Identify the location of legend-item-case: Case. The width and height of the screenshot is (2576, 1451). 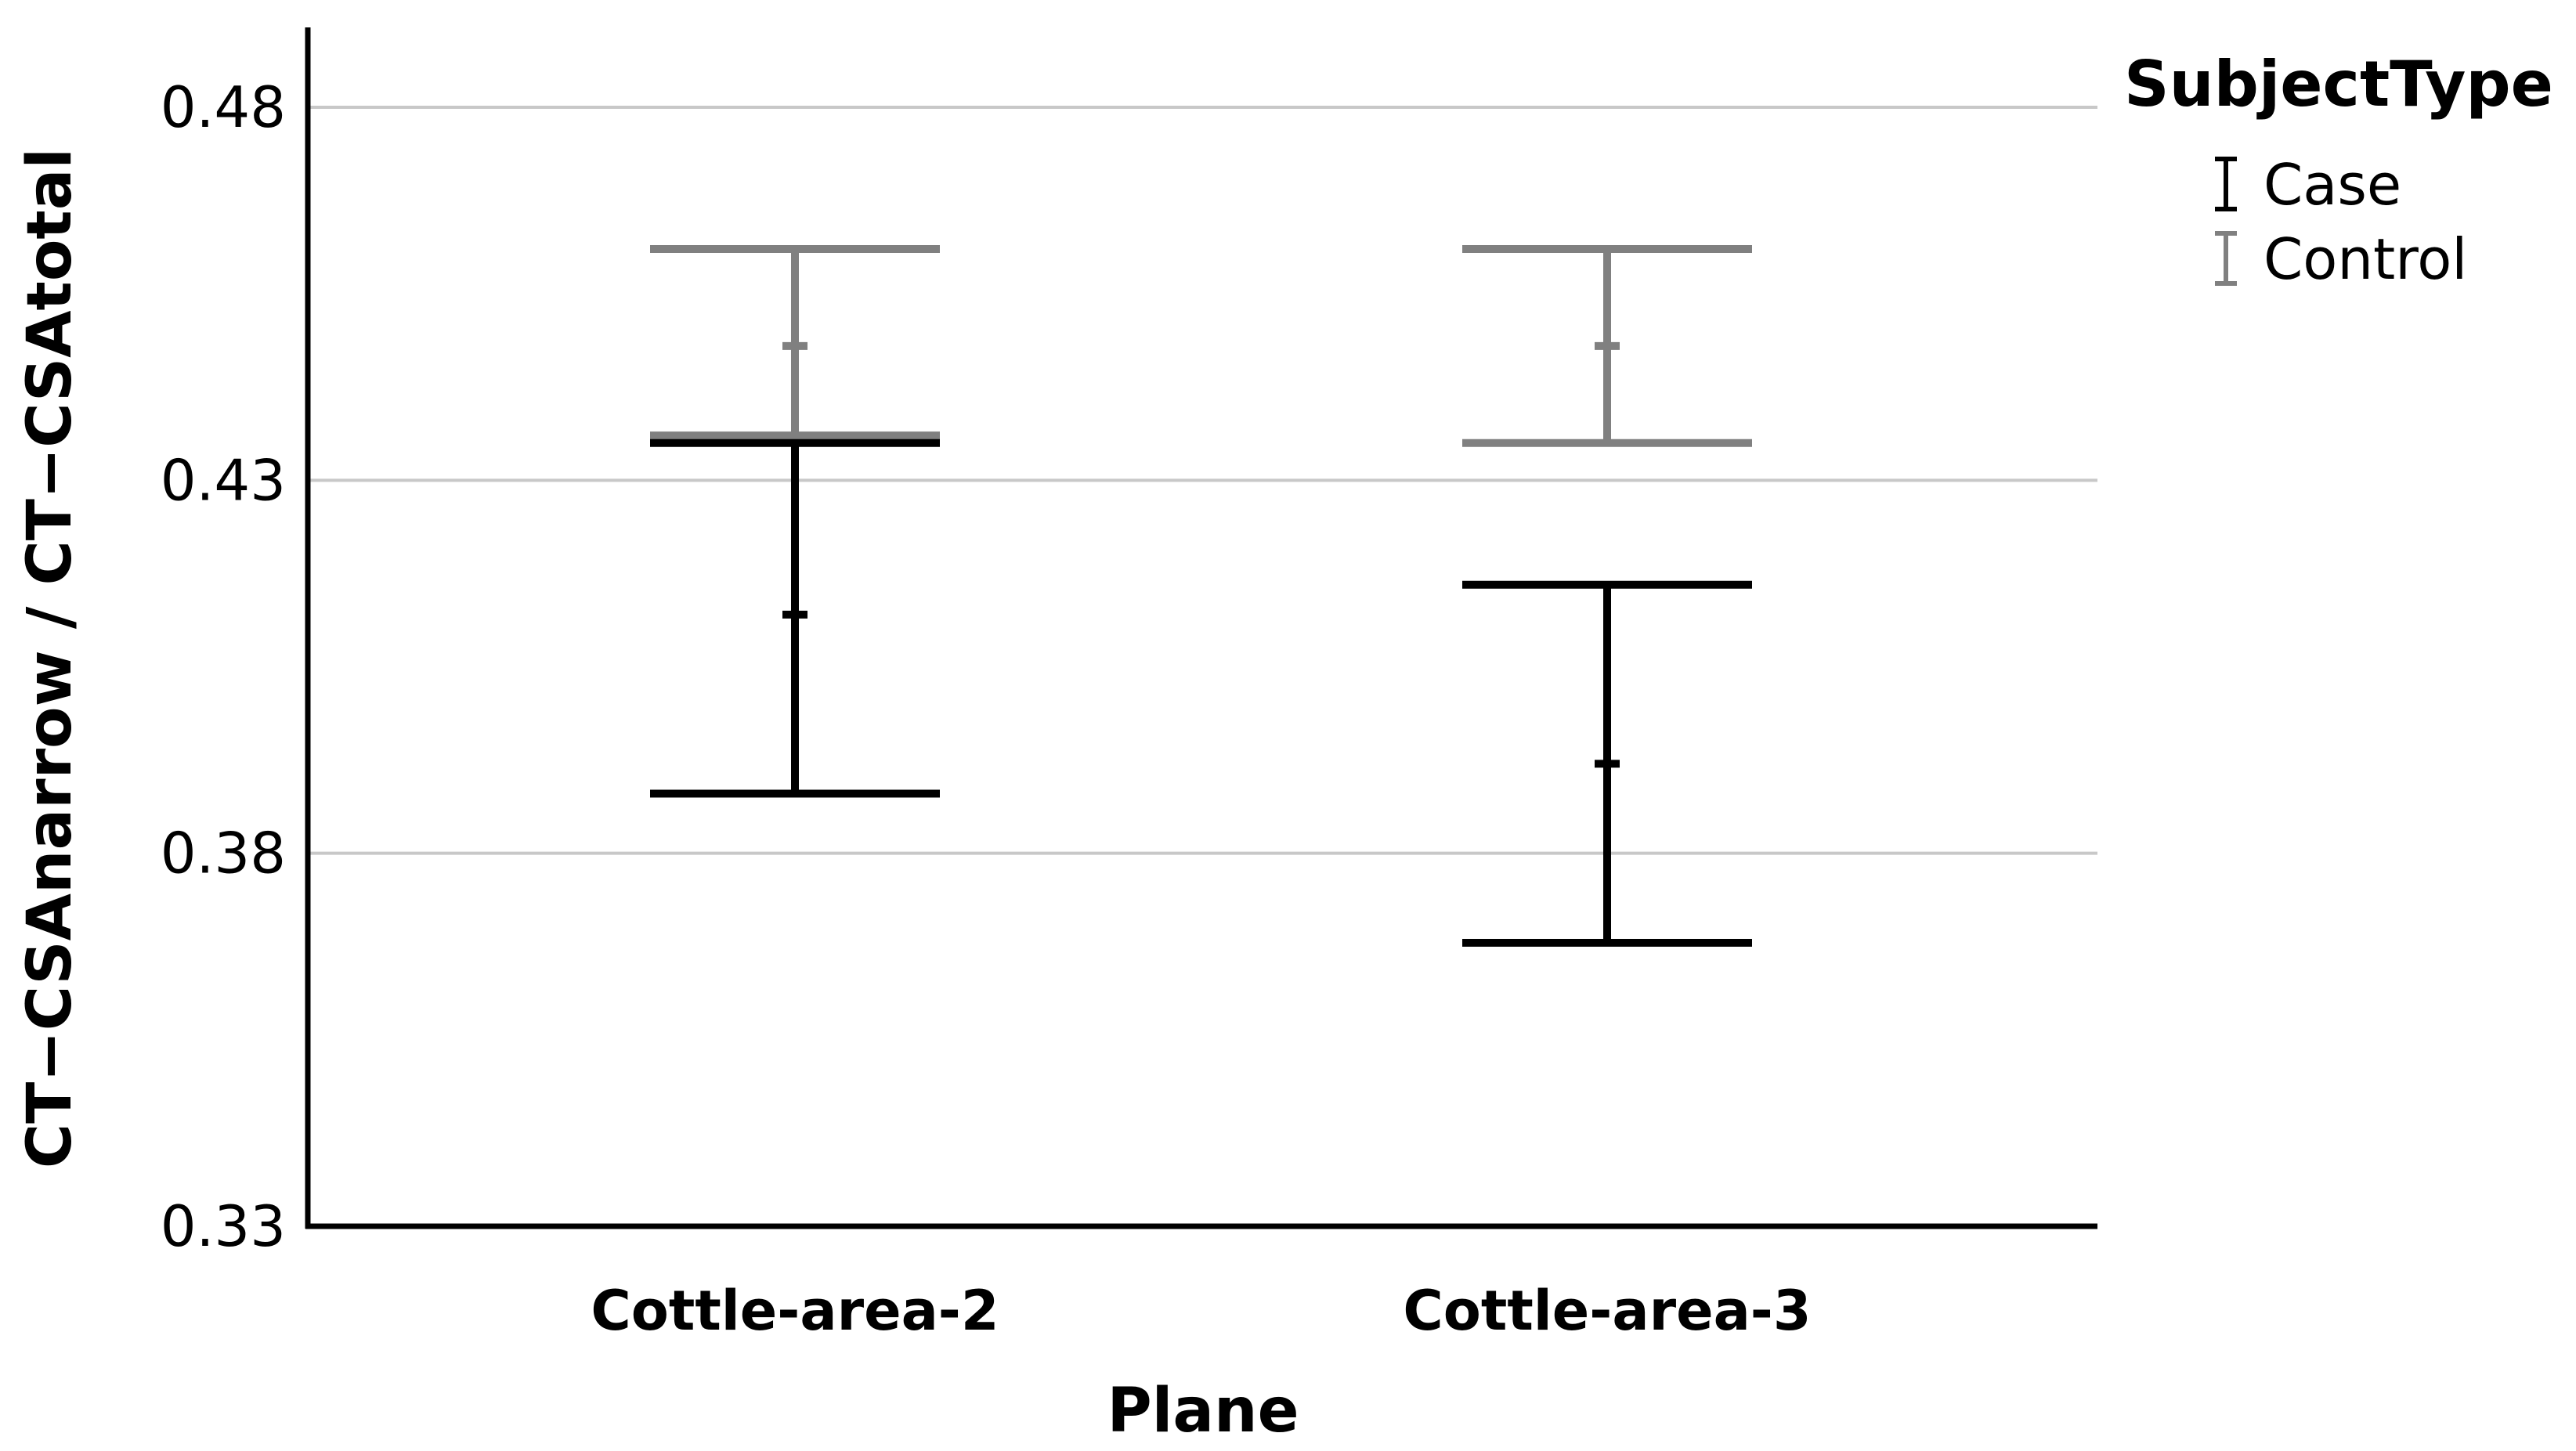
(2308, 185).